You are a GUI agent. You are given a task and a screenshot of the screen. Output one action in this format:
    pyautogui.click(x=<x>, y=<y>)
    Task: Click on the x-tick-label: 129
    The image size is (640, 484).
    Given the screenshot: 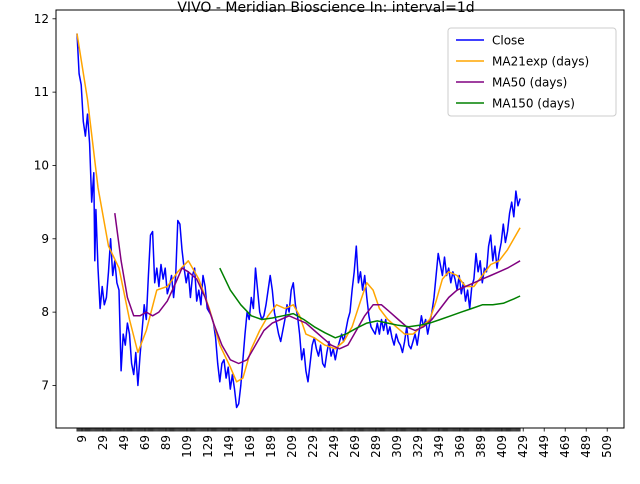 What is the action you would take?
    pyautogui.click(x=208, y=446)
    